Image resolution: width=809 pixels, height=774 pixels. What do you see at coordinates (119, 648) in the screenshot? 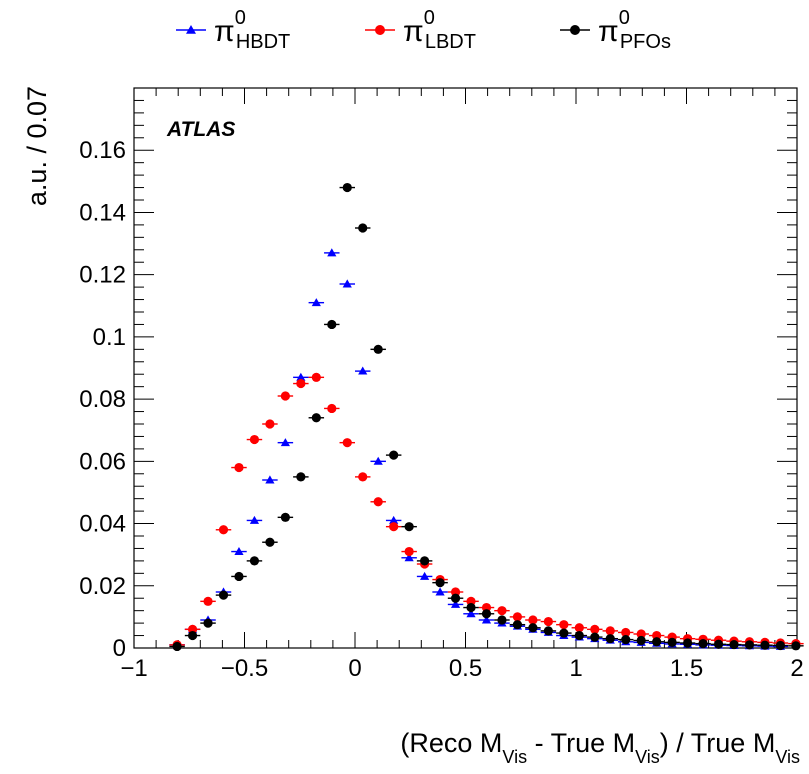
I see `y-tick-label: 0` at bounding box center [119, 648].